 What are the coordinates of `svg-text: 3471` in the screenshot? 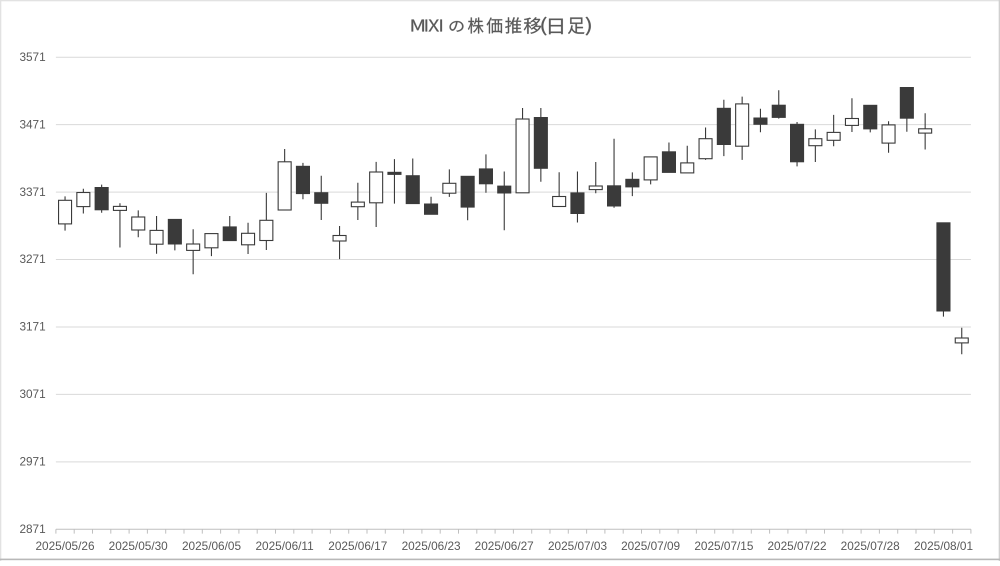 It's located at (32, 124).